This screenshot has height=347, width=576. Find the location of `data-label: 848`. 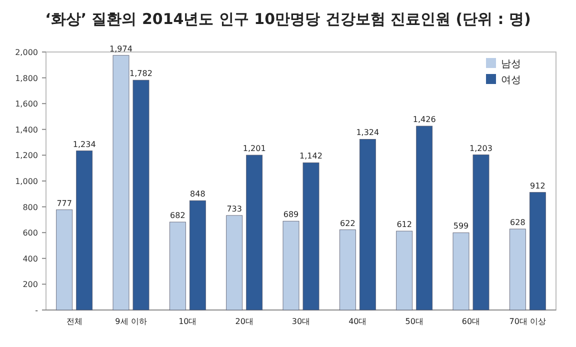

data-label: 848 is located at coordinates (198, 194).